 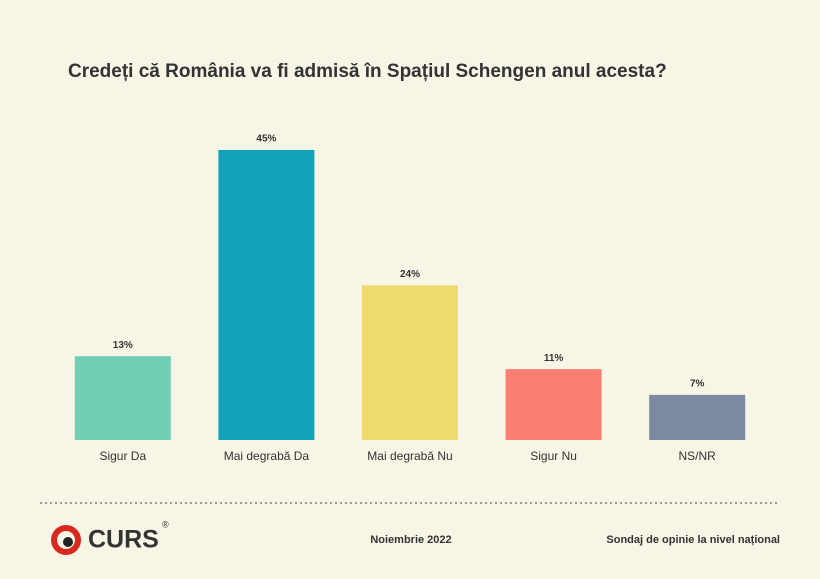 What do you see at coordinates (554, 358) in the screenshot?
I see `value-label: 11%` at bounding box center [554, 358].